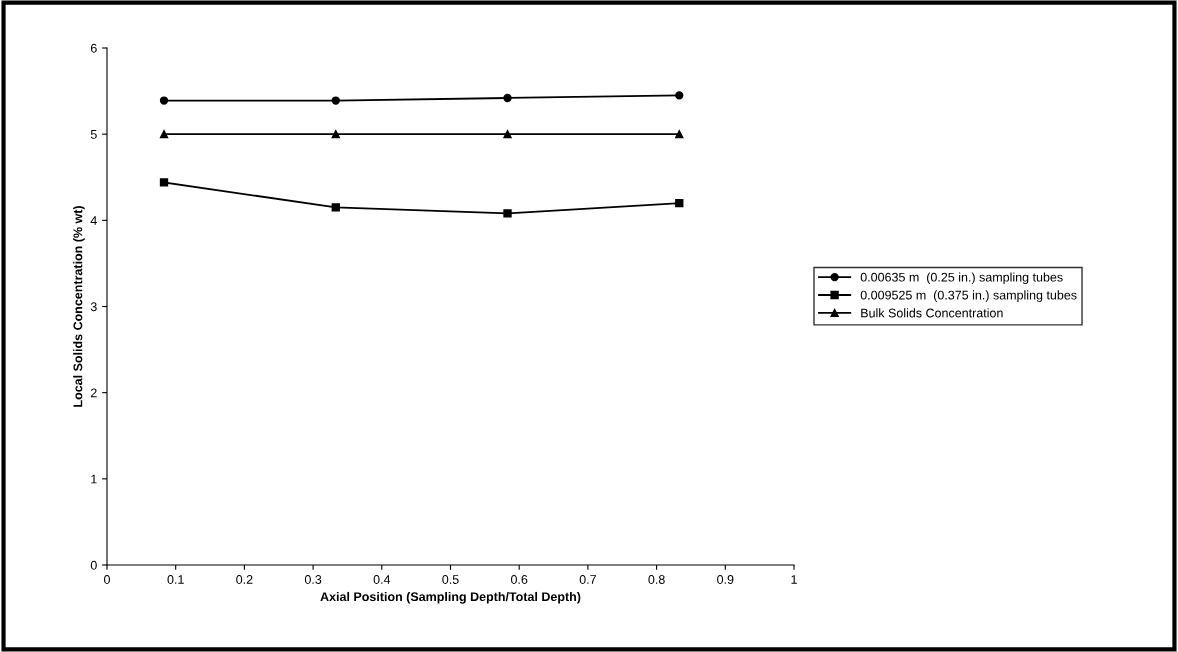 Image resolution: width=1178 pixels, height=652 pixels. I want to click on x-tick-label: 0.2, so click(244, 579).